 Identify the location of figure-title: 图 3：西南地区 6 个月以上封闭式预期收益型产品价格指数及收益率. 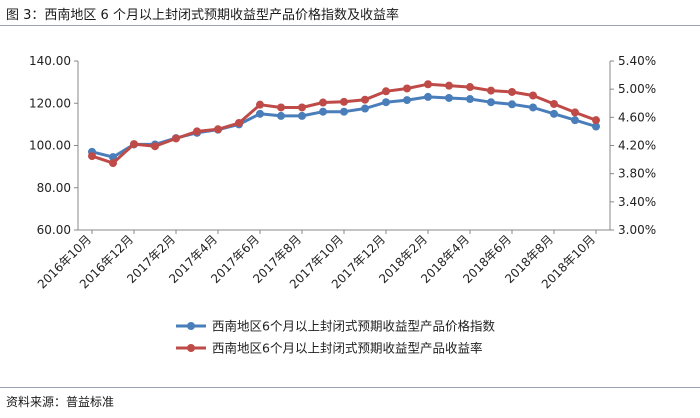
(202, 15).